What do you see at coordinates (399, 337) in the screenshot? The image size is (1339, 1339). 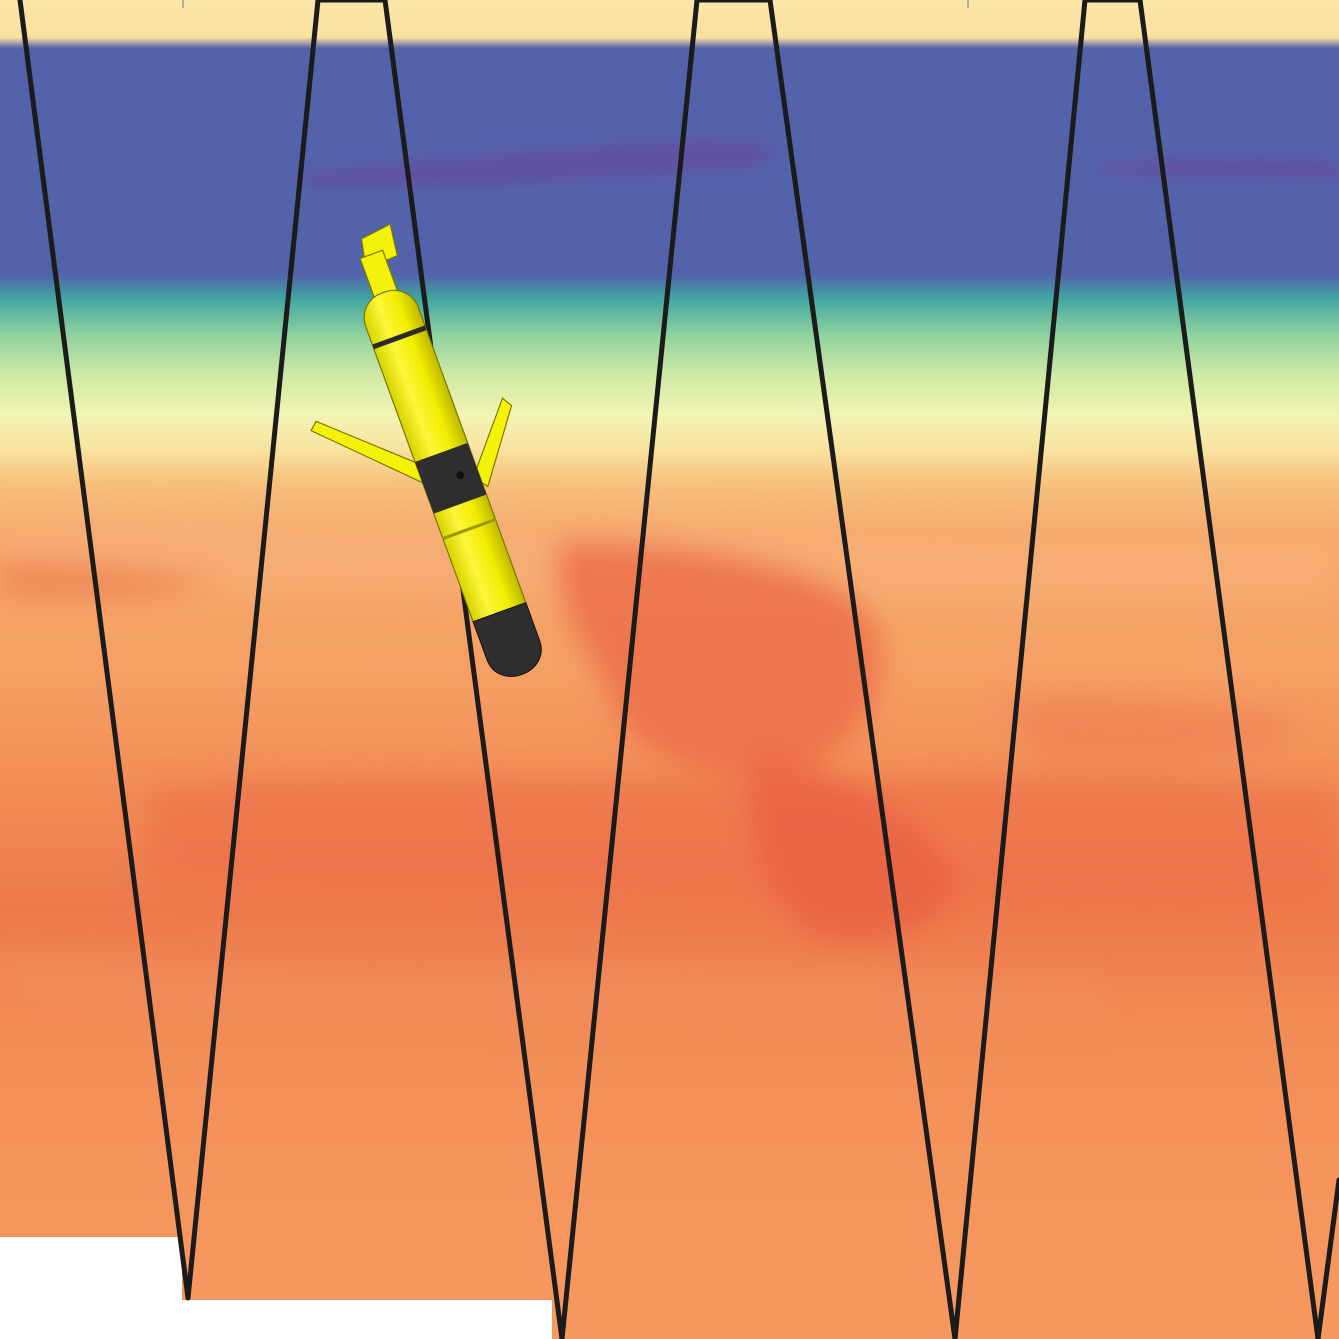 I see `glider-rear-band` at bounding box center [399, 337].